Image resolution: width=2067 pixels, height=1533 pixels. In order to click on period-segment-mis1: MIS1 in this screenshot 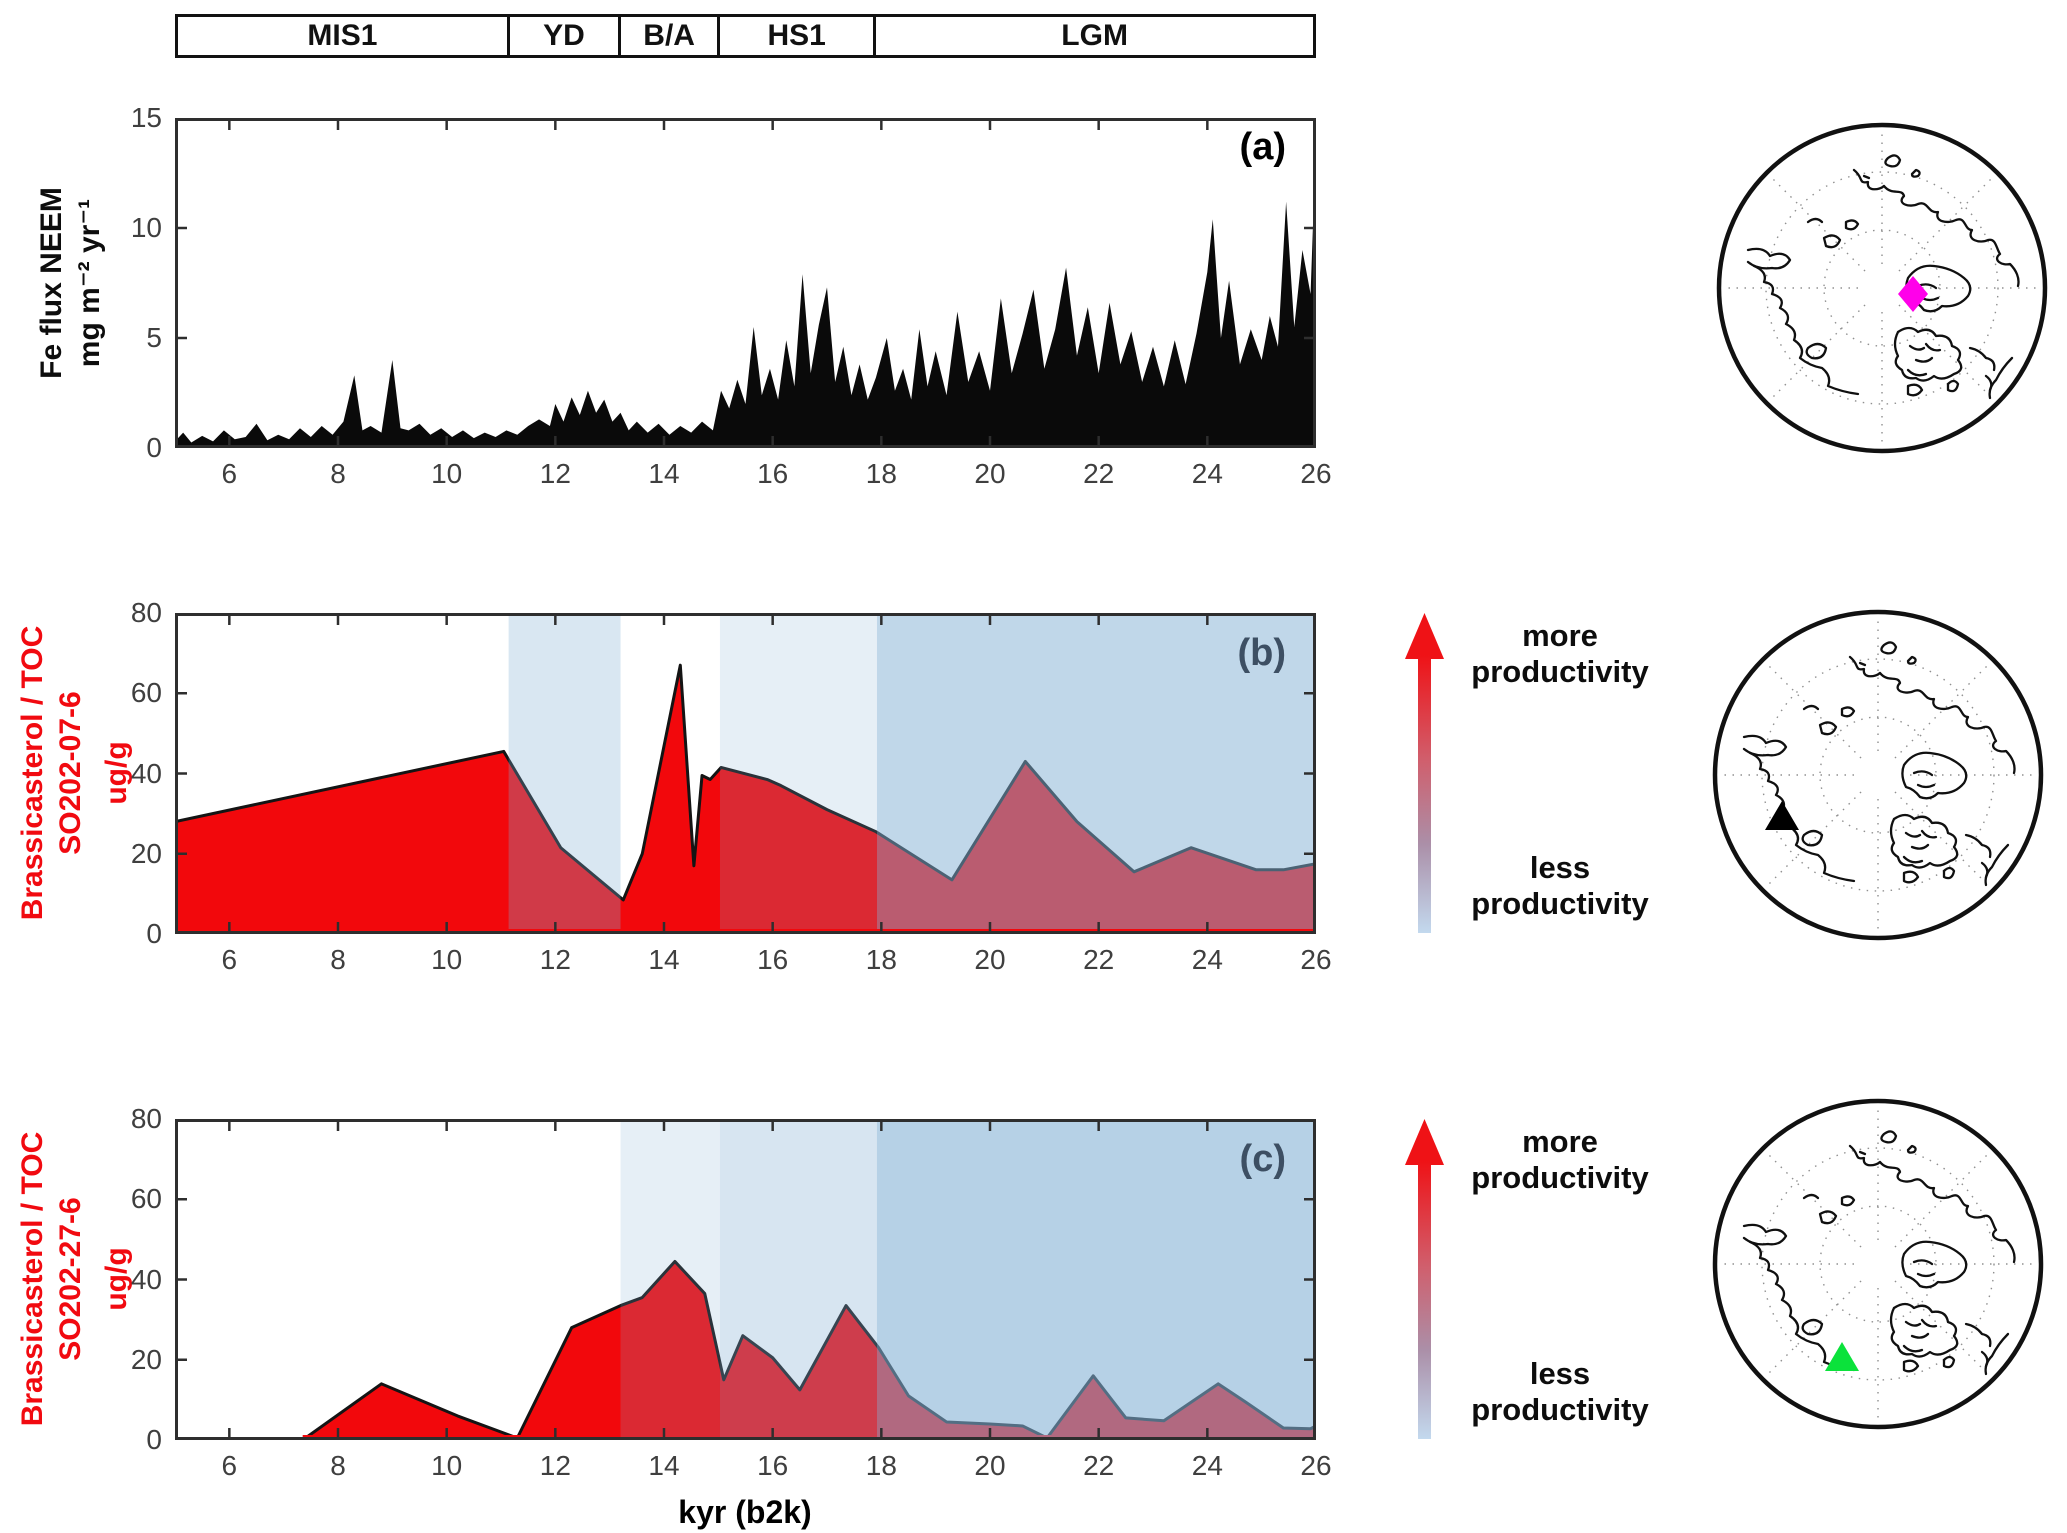, I will do `click(344, 36)`.